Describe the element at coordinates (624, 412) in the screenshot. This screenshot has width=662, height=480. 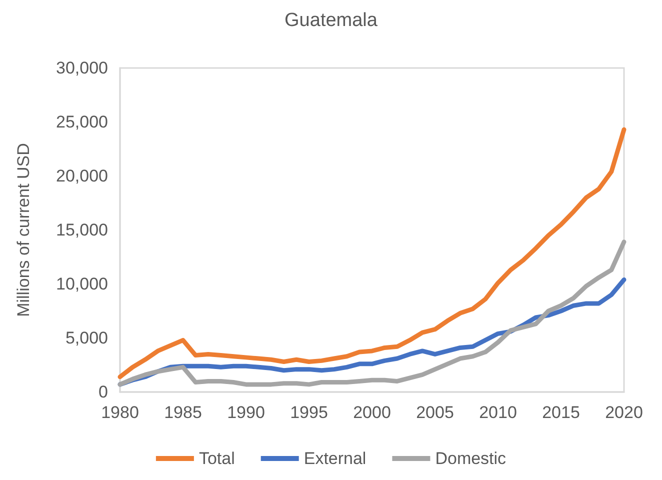
I see `x-tick-label: 2020` at that location.